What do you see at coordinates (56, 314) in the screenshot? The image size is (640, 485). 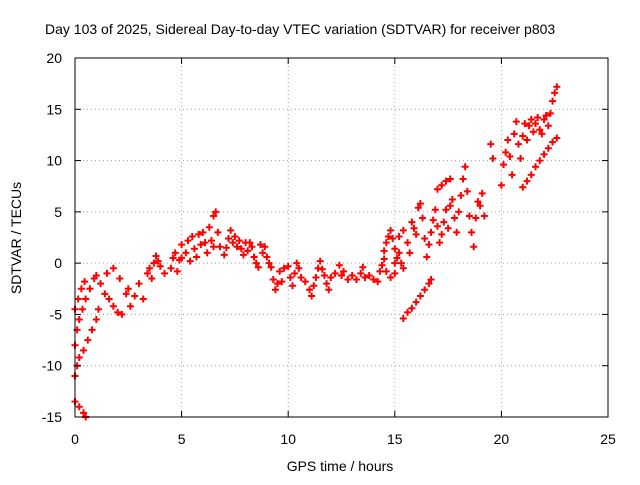 I see `y-tick-label: -5` at bounding box center [56, 314].